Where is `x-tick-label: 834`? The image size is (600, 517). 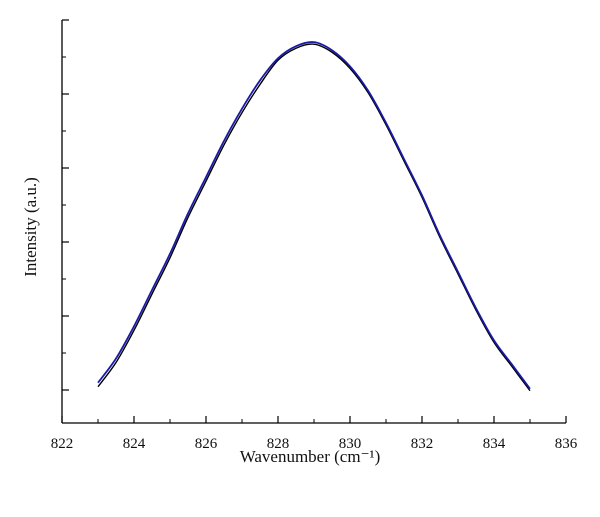 x-tick-label: 834 is located at coordinates (494, 444).